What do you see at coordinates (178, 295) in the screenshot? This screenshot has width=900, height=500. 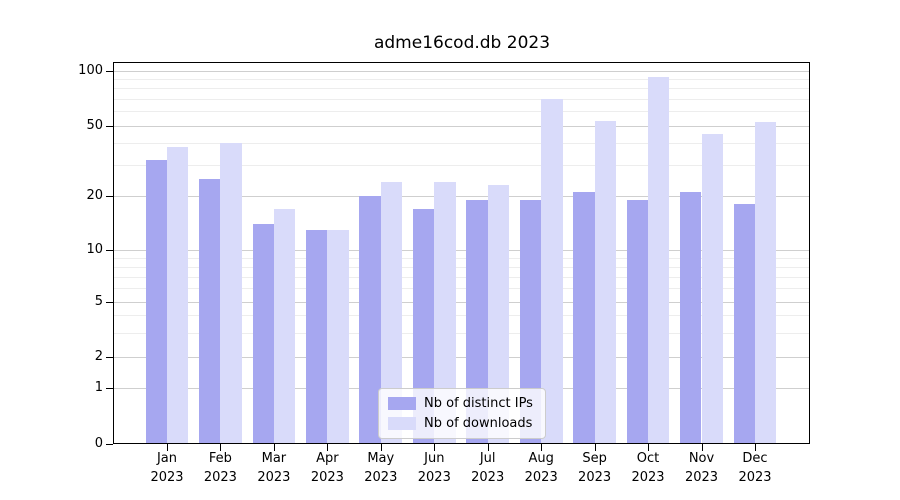 I see `bar-downloads-jan` at bounding box center [178, 295].